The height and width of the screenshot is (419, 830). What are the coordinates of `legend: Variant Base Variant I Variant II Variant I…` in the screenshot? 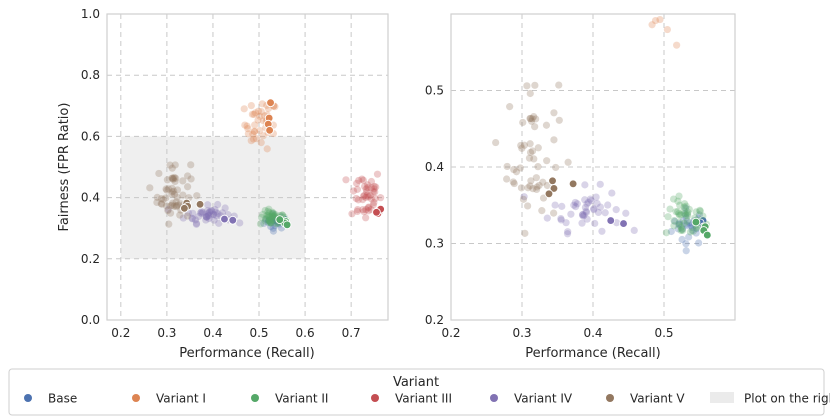 It's located at (419, 392).